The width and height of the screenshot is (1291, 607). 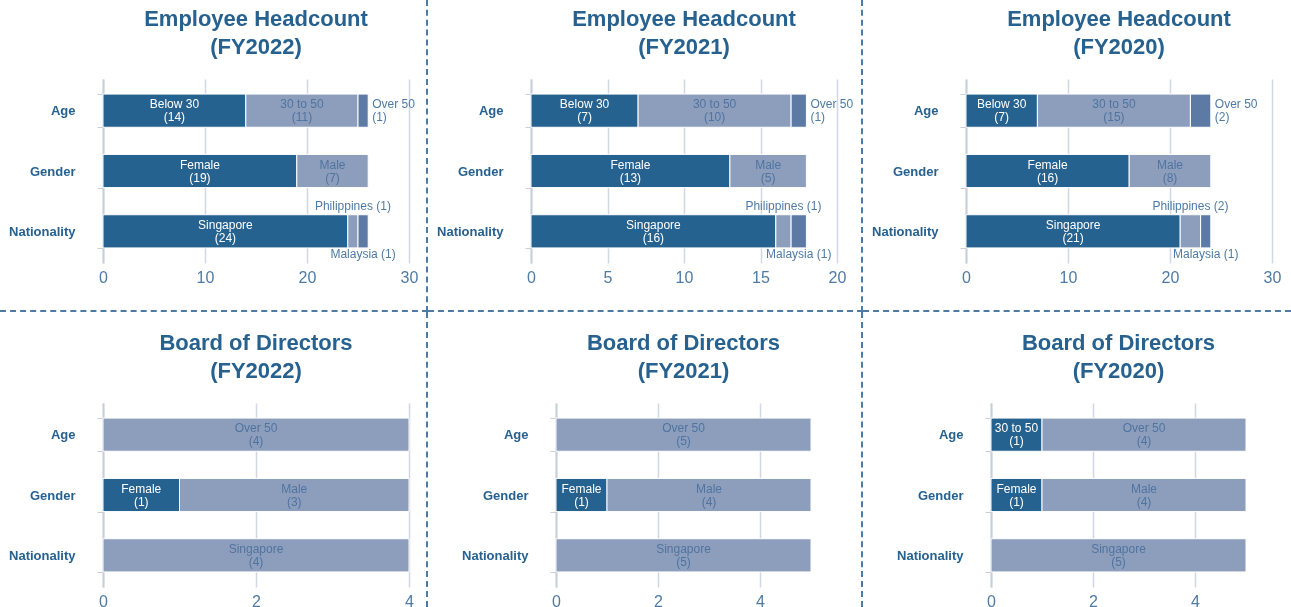 What do you see at coordinates (1047, 171) in the screenshot?
I see `data-label: Female (16)` at bounding box center [1047, 171].